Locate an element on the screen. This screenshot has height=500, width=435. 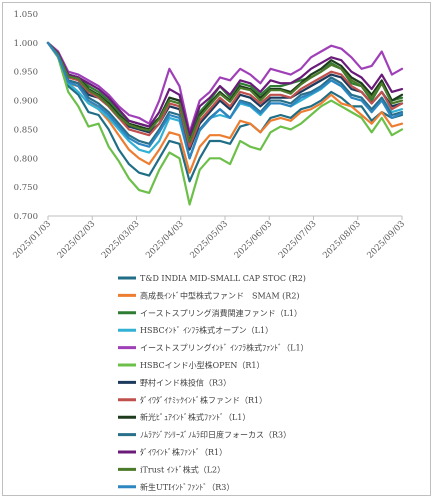
y-tick-label: 0.800 is located at coordinates (26, 159).